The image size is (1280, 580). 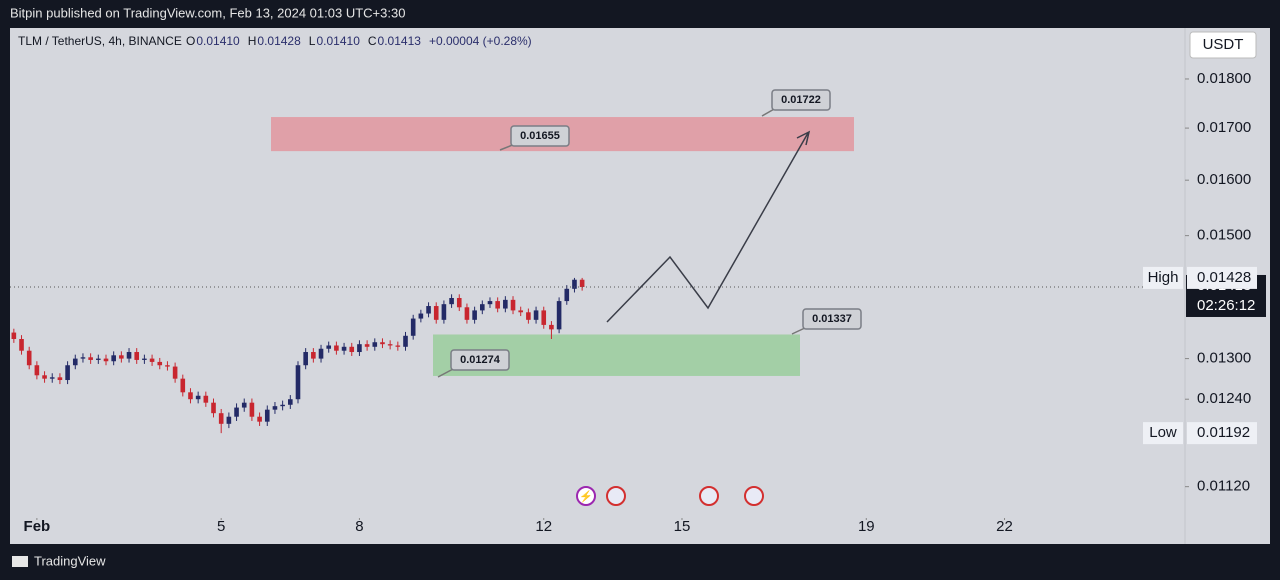 I want to click on y-tick-label: 0.01120, so click(x=1223, y=486).